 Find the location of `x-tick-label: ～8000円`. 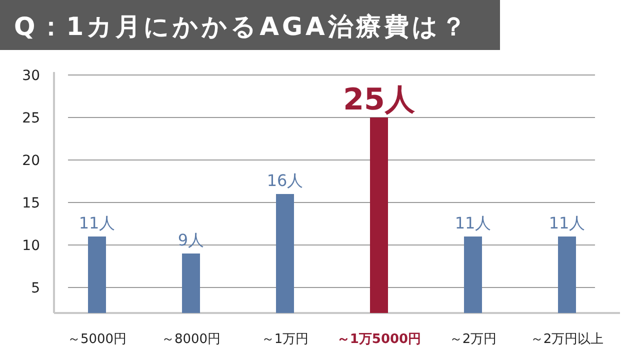

x-tick-label: ～8000円 is located at coordinates (191, 339).